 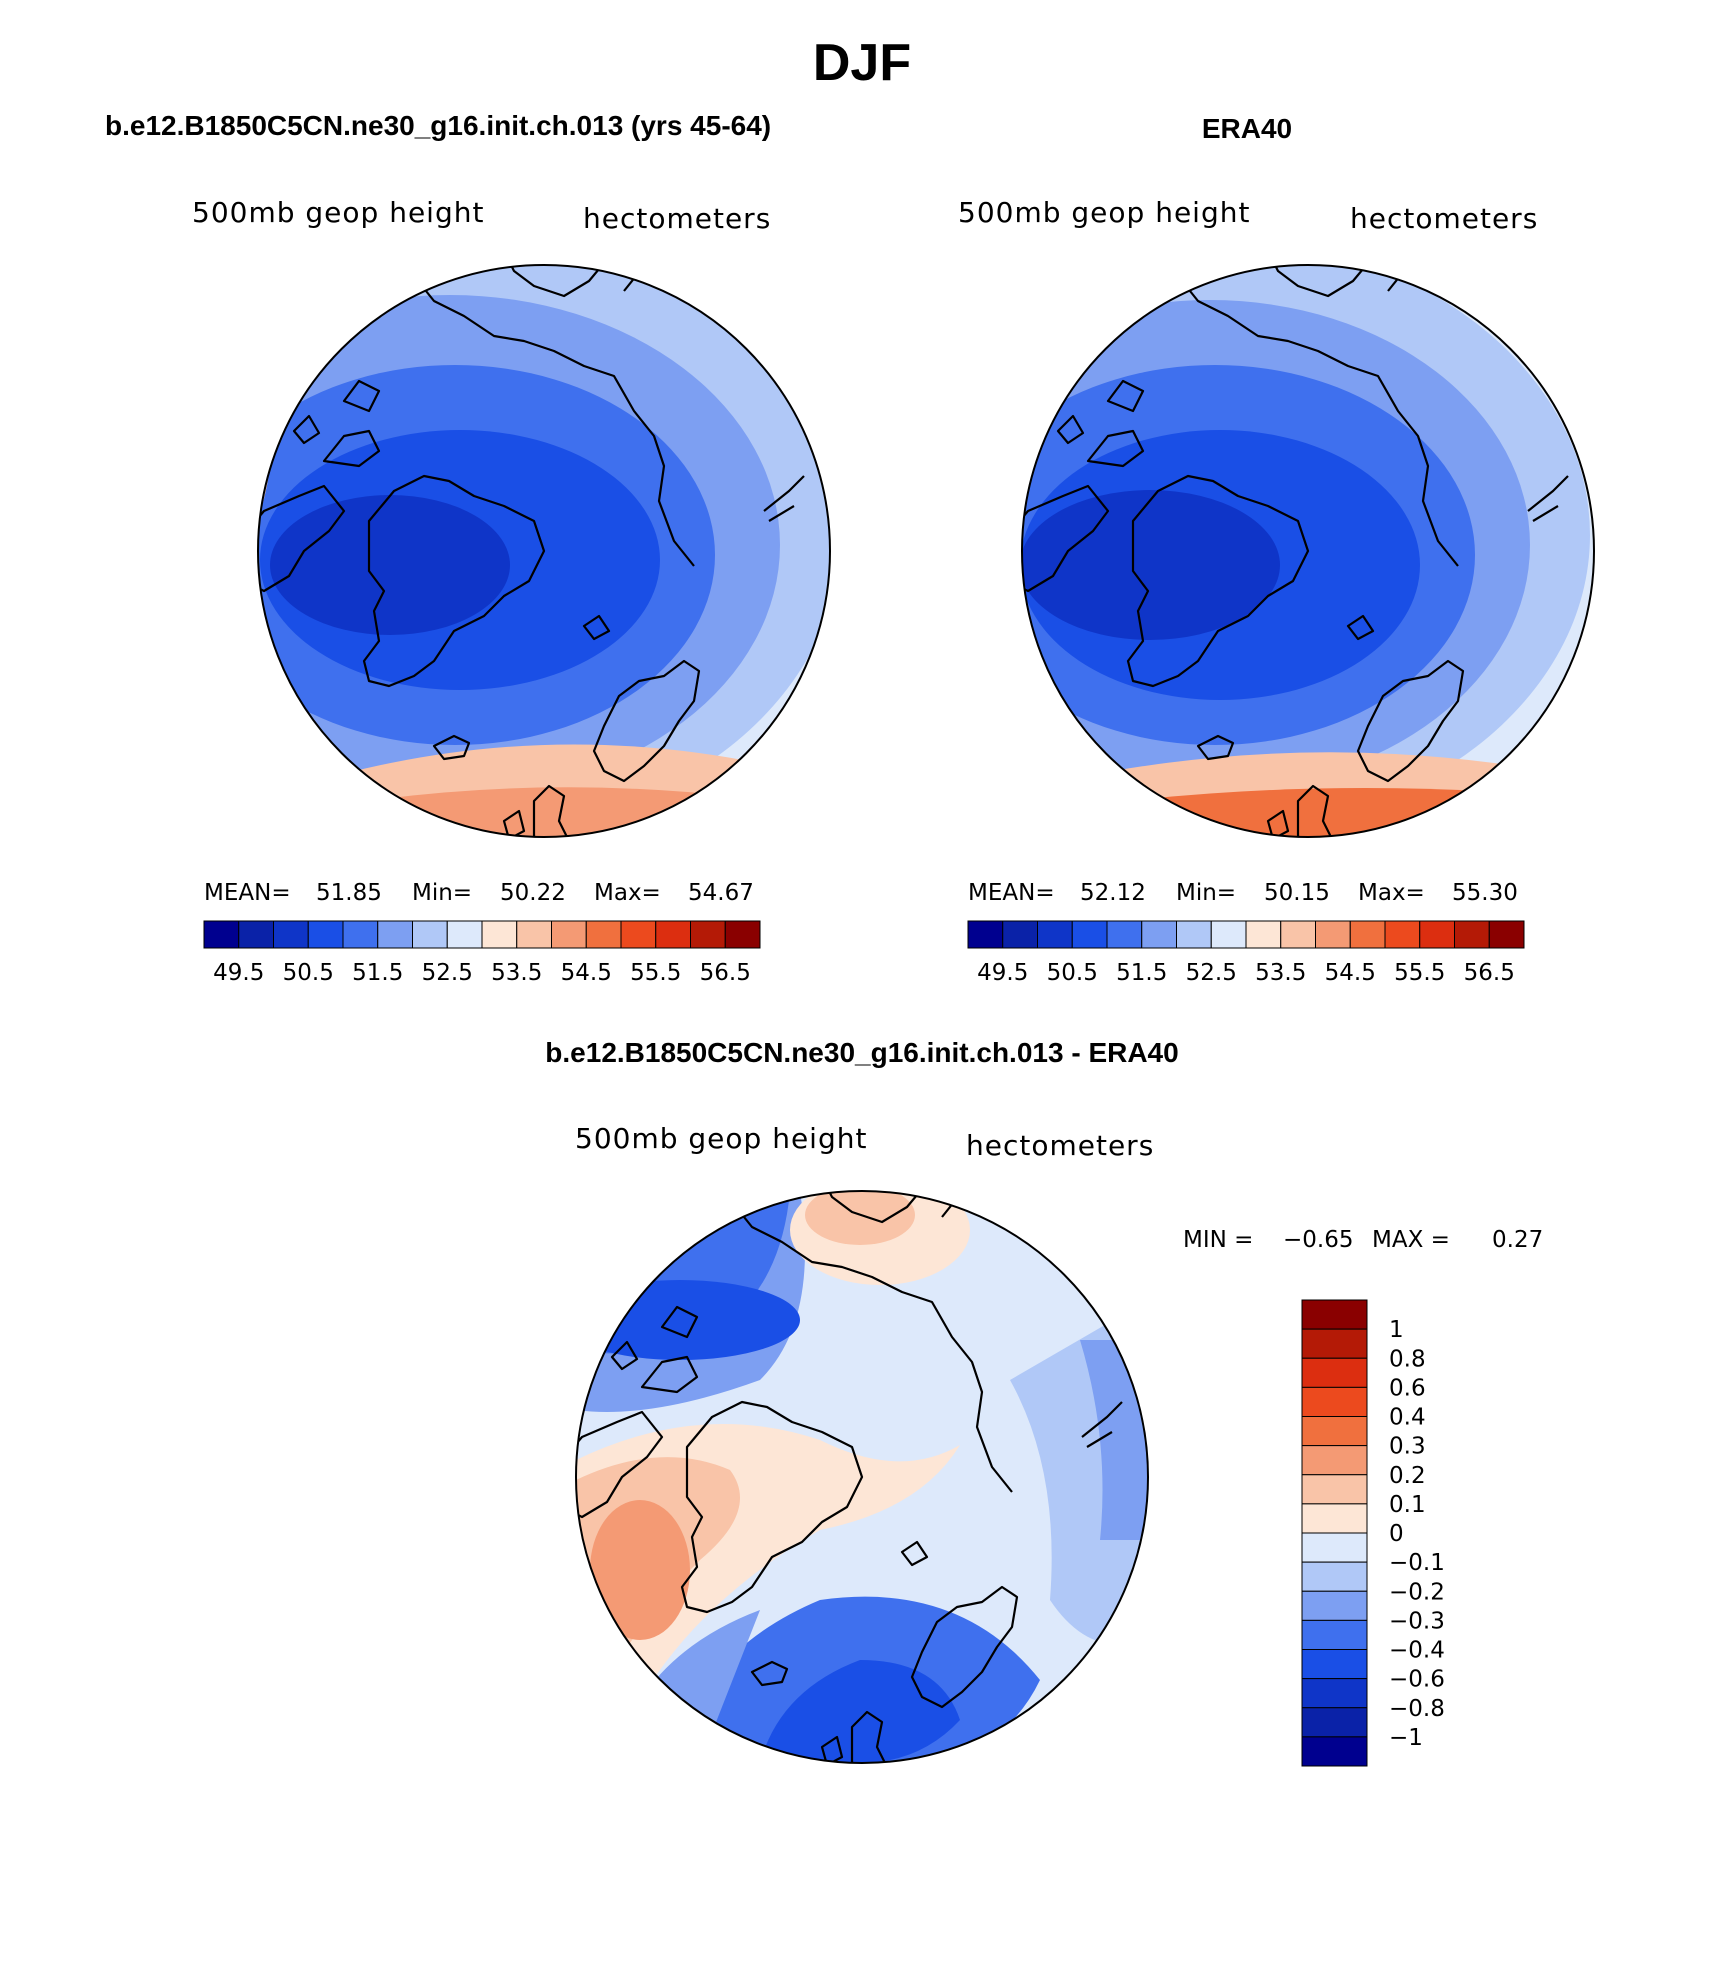 What do you see at coordinates (1104, 212) in the screenshot?
I see `panel-obs-field-label: 500mb geop height` at bounding box center [1104, 212].